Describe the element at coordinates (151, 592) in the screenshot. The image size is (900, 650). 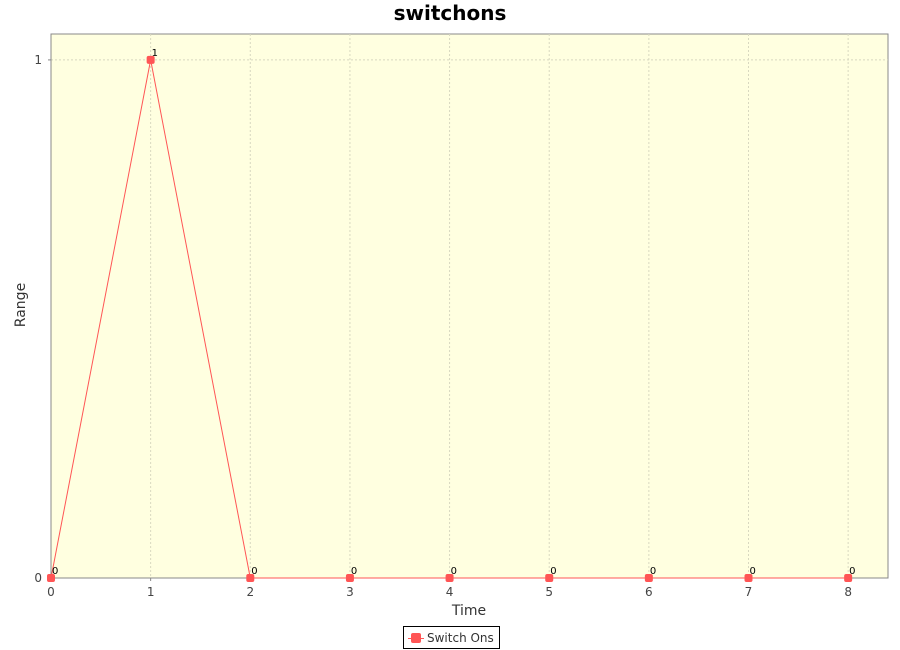
I see `x-tick-label: 1` at that location.